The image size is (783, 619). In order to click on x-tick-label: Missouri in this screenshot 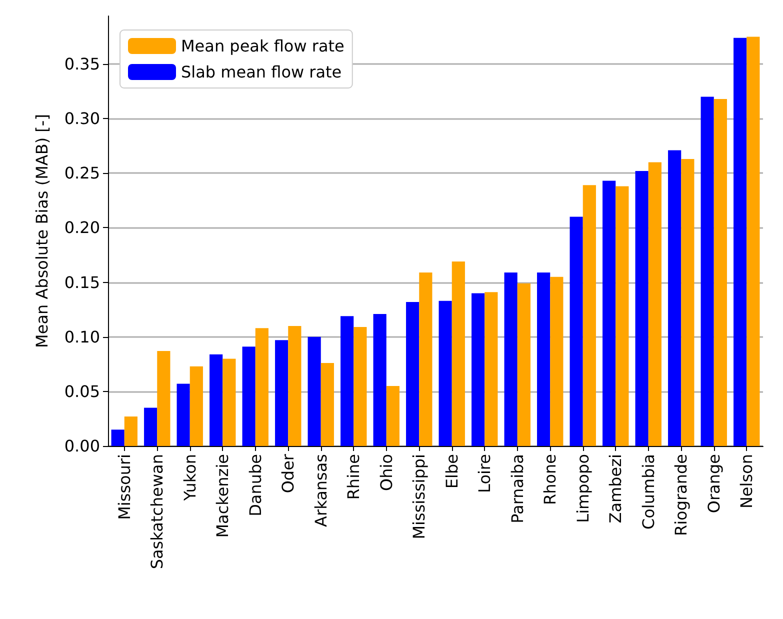, I will do `click(124, 487)`.